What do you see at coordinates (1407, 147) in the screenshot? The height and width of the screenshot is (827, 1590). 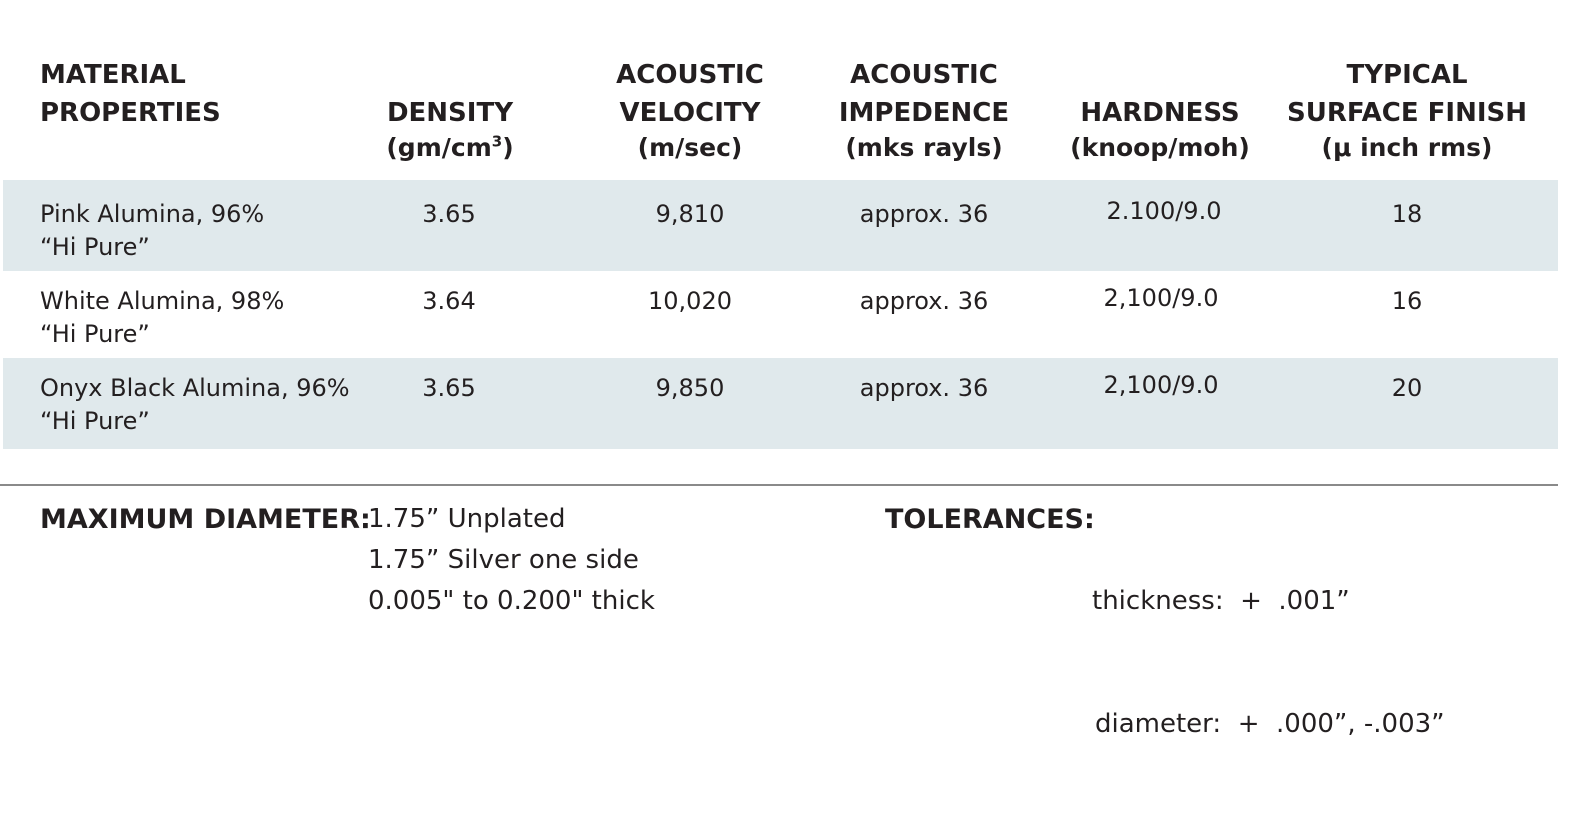 I see `header-finish-unit: (μ inch rms)` at bounding box center [1407, 147].